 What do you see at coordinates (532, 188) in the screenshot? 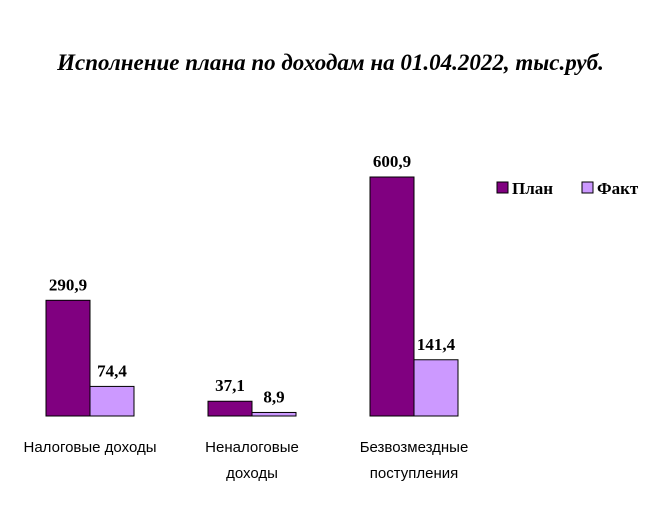
I see `legend-label: План` at bounding box center [532, 188].